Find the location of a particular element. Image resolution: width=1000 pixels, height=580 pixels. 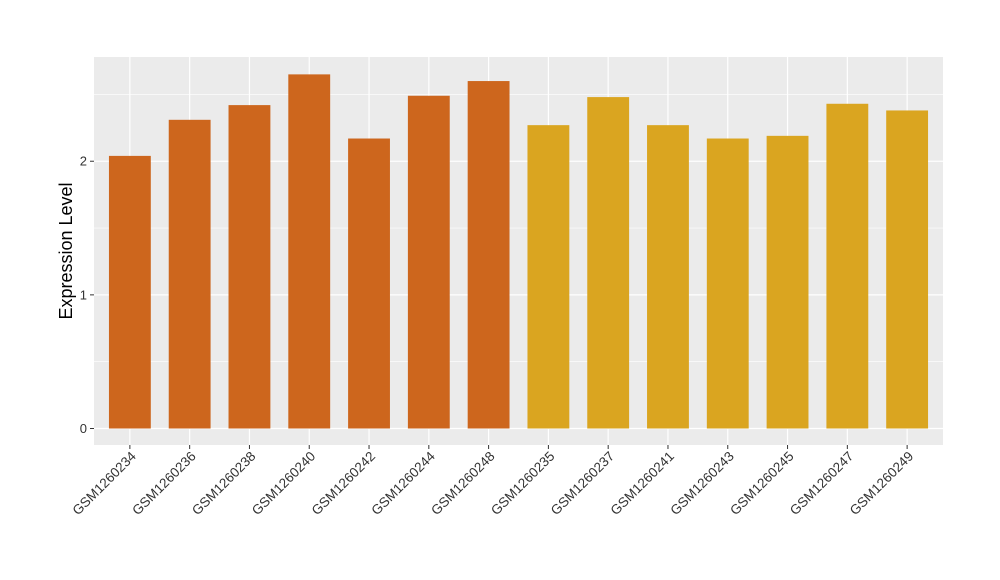

y-tick-label: 0 is located at coordinates (83, 428).